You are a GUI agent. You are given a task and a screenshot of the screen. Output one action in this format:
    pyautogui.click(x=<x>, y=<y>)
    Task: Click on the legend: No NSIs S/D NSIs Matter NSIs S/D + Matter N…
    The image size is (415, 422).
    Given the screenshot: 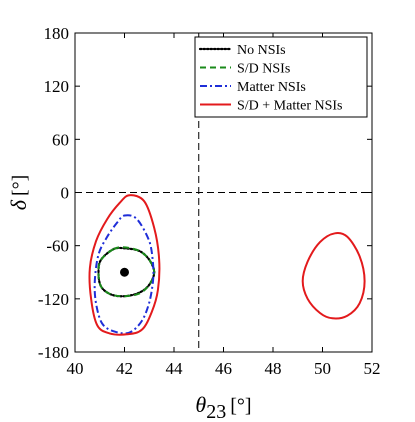 What is the action you would take?
    pyautogui.click(x=281, y=77)
    